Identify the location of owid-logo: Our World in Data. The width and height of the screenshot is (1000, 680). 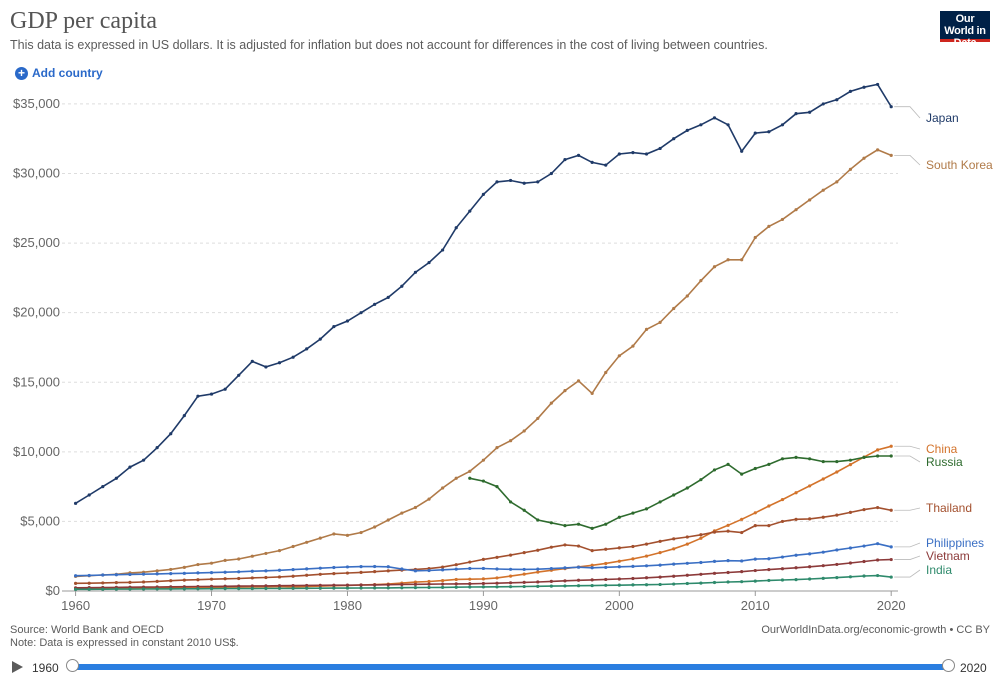
(965, 30).